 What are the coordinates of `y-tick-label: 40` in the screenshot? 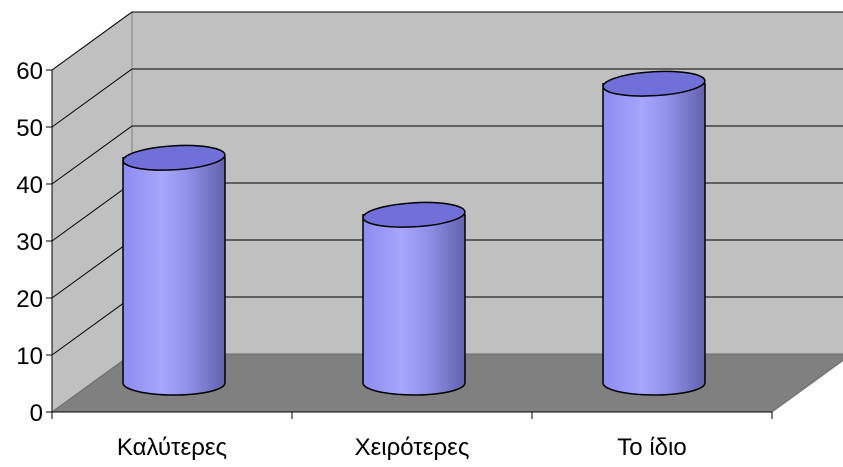 It's located at (29, 185).